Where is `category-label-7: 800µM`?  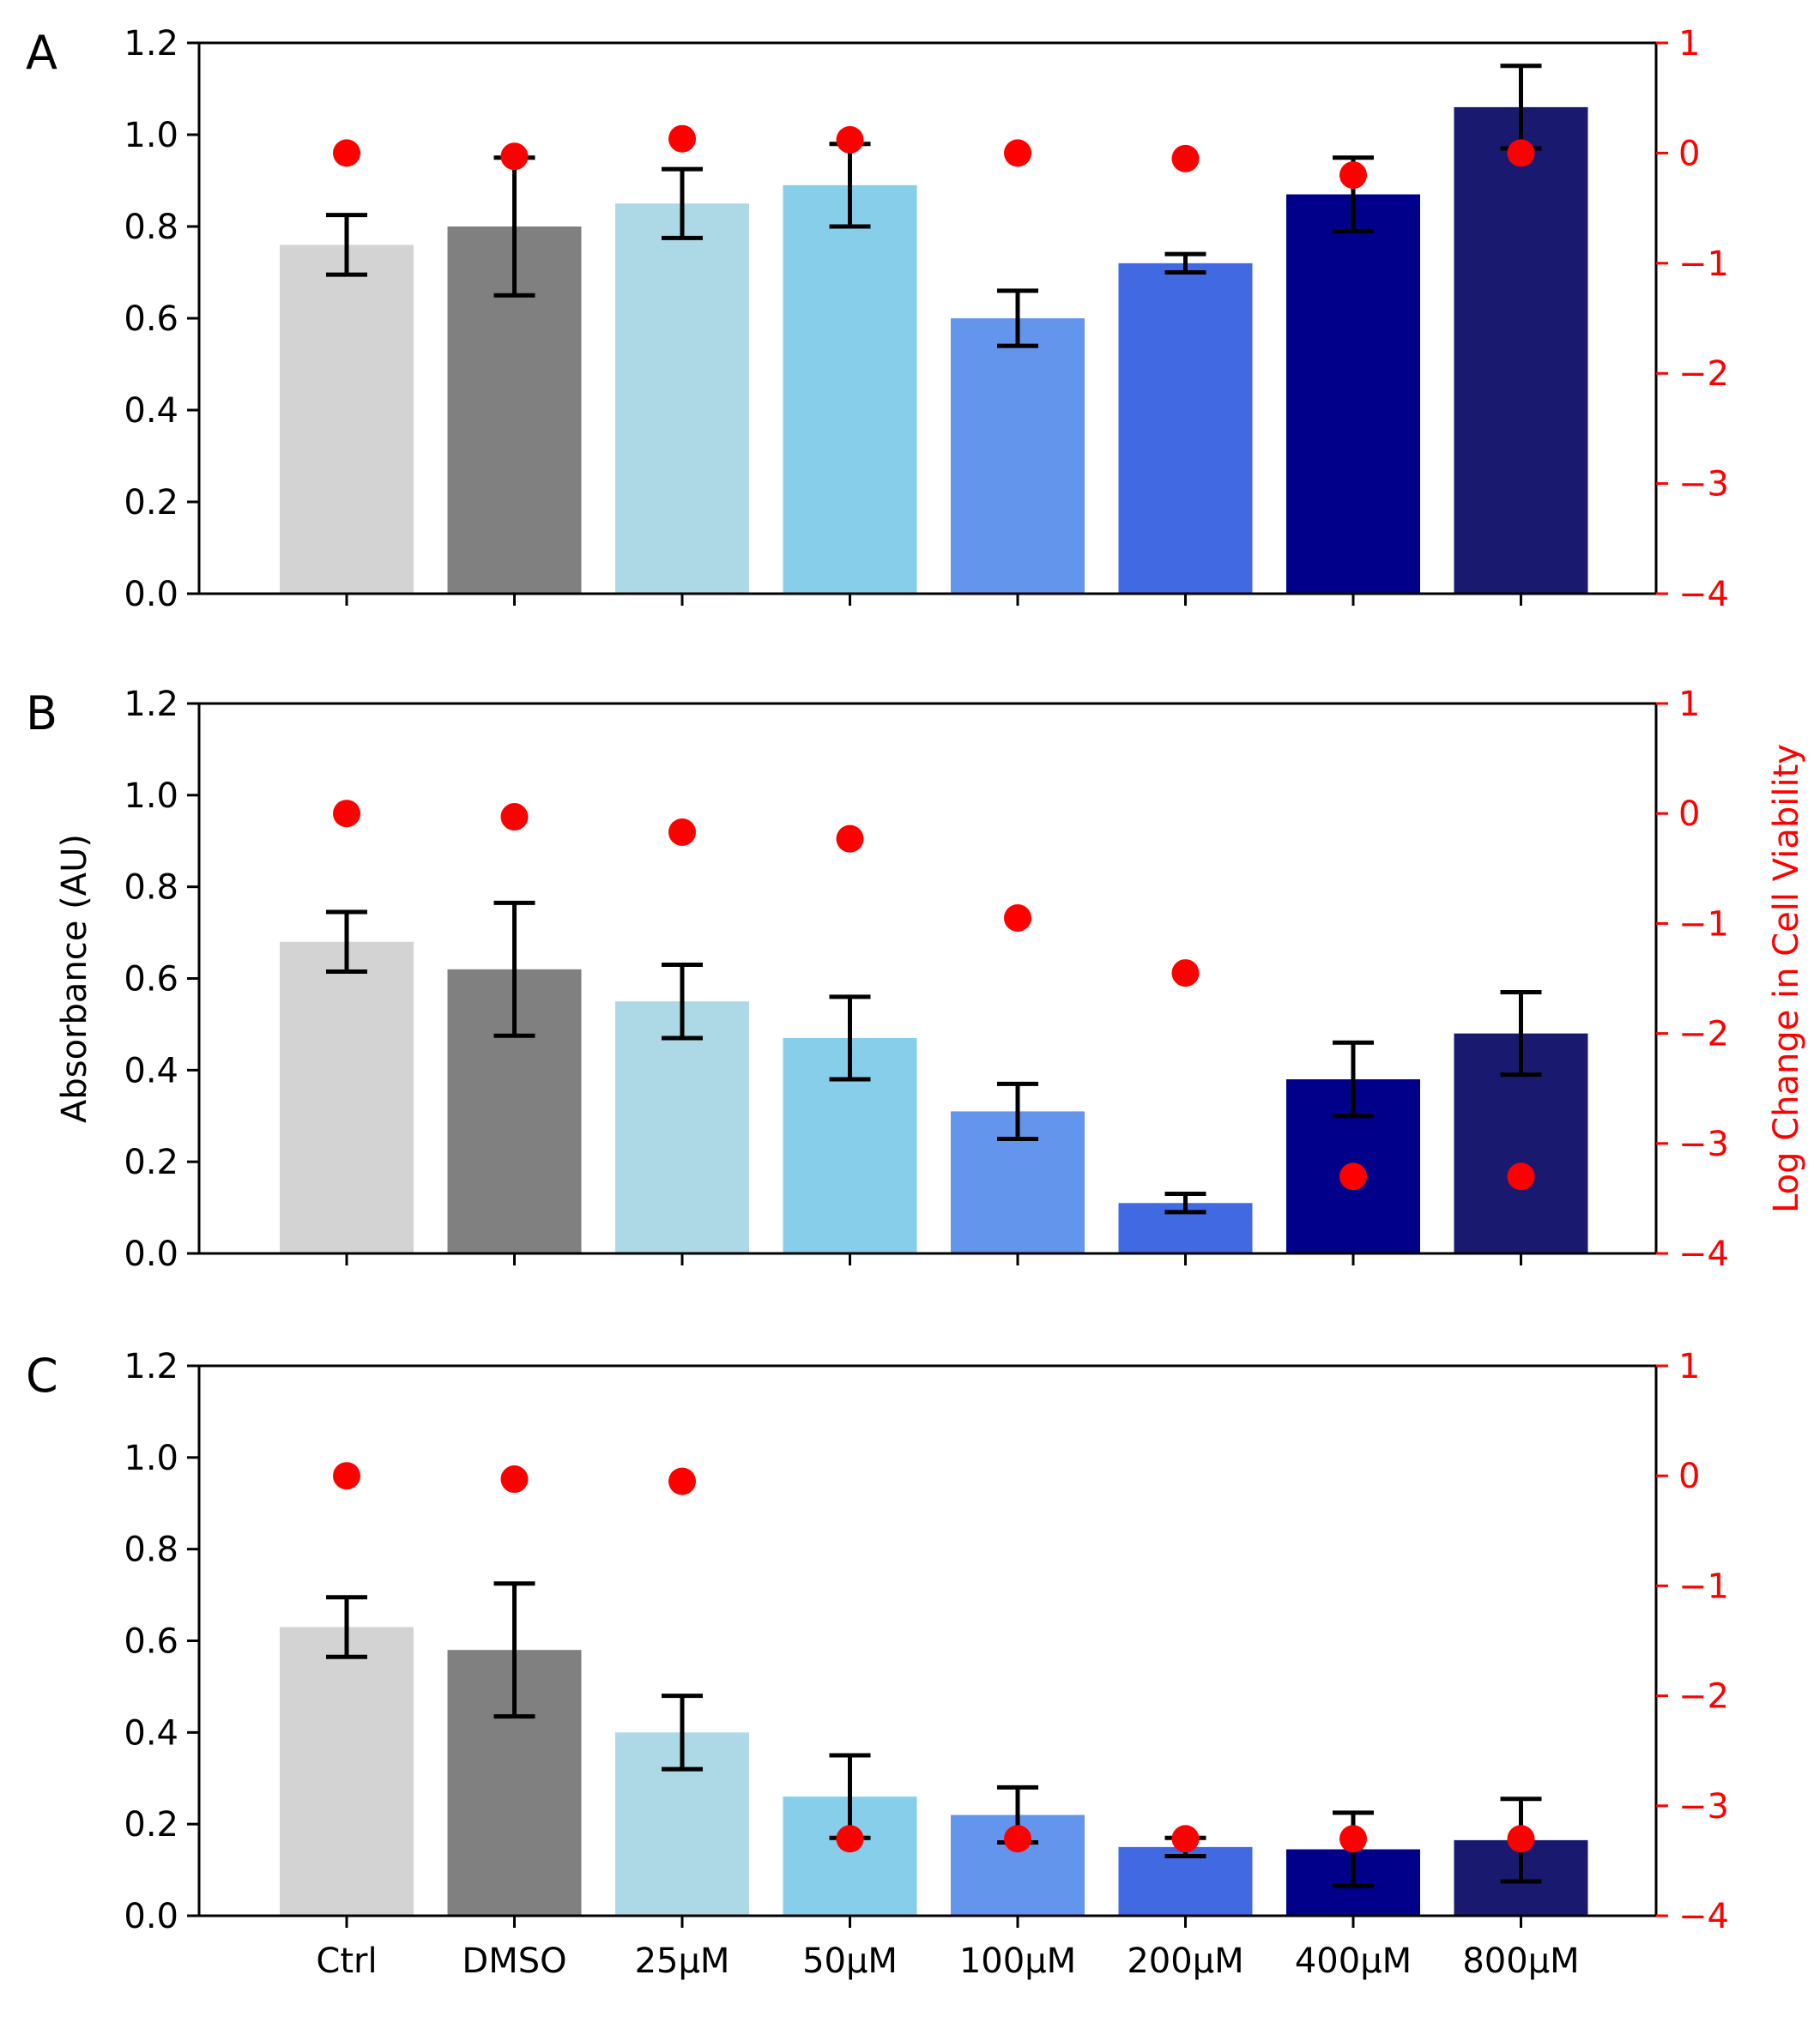
category-label-7: 800µM is located at coordinates (1520, 1961).